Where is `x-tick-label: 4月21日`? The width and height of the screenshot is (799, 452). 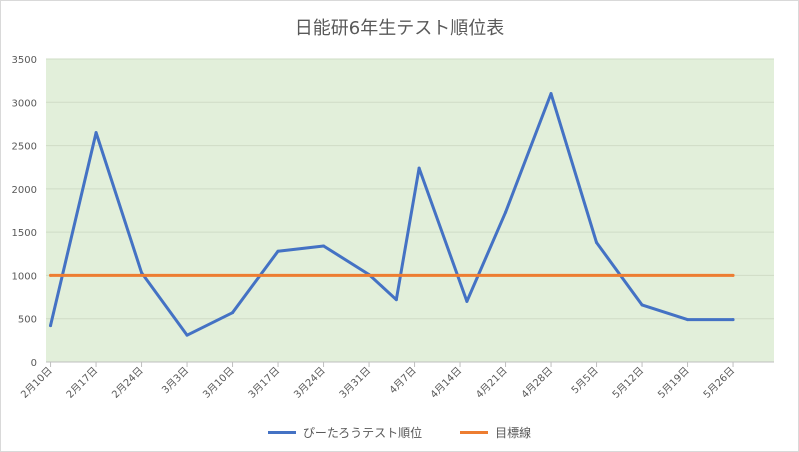 x-tick-label: 4月21日 is located at coordinates (492, 383).